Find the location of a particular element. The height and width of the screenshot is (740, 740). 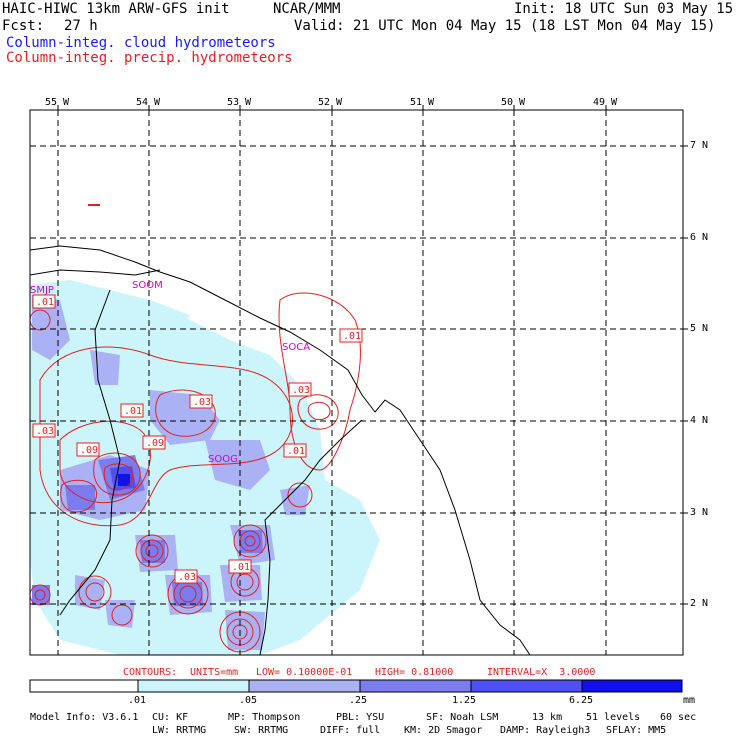

model-info-cu: CU: KF is located at coordinates (170, 717).